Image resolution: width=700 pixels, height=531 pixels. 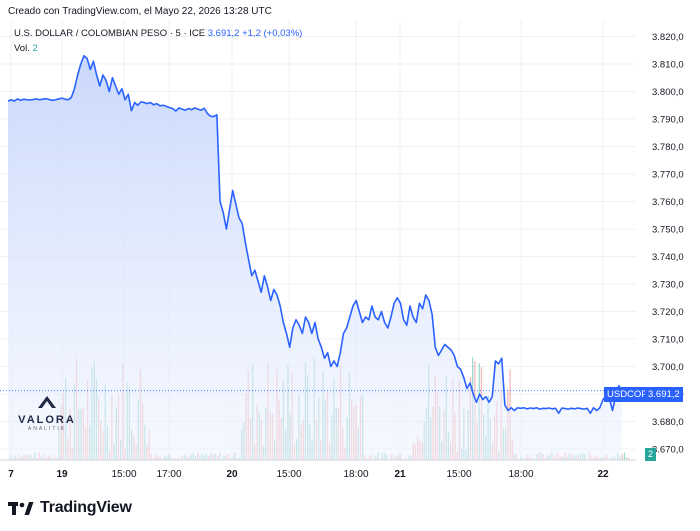 I want to click on y-tick-label: 3.680,0, so click(x=668, y=422).